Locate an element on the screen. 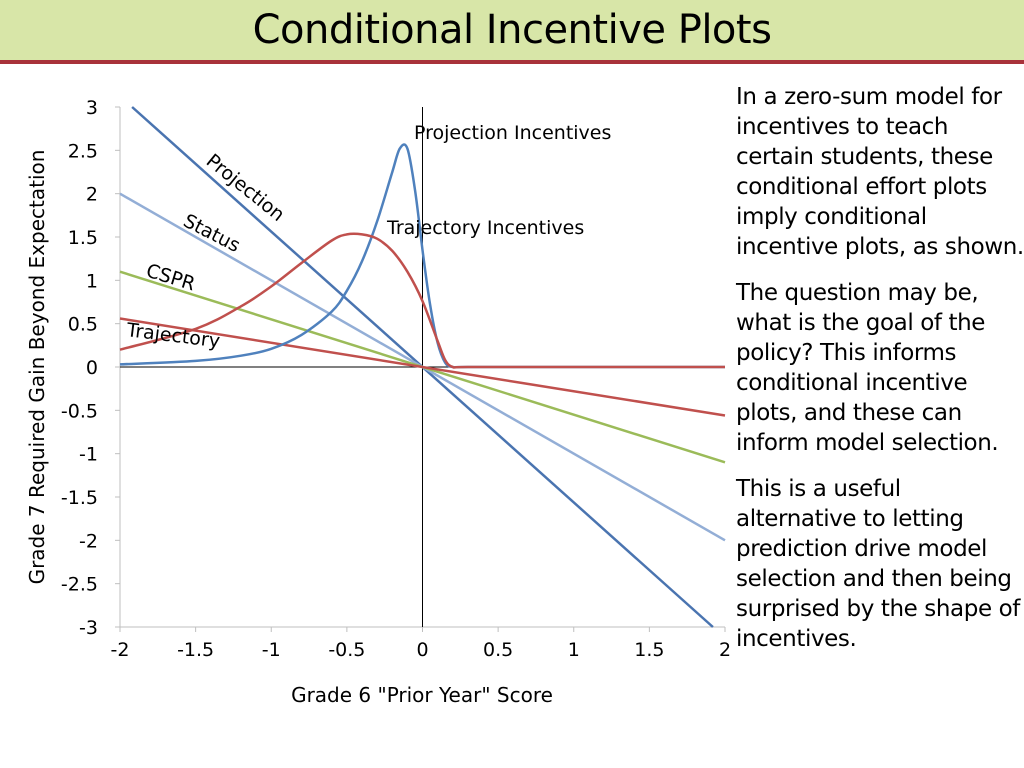  label-cspr: CSPR is located at coordinates (171, 278).